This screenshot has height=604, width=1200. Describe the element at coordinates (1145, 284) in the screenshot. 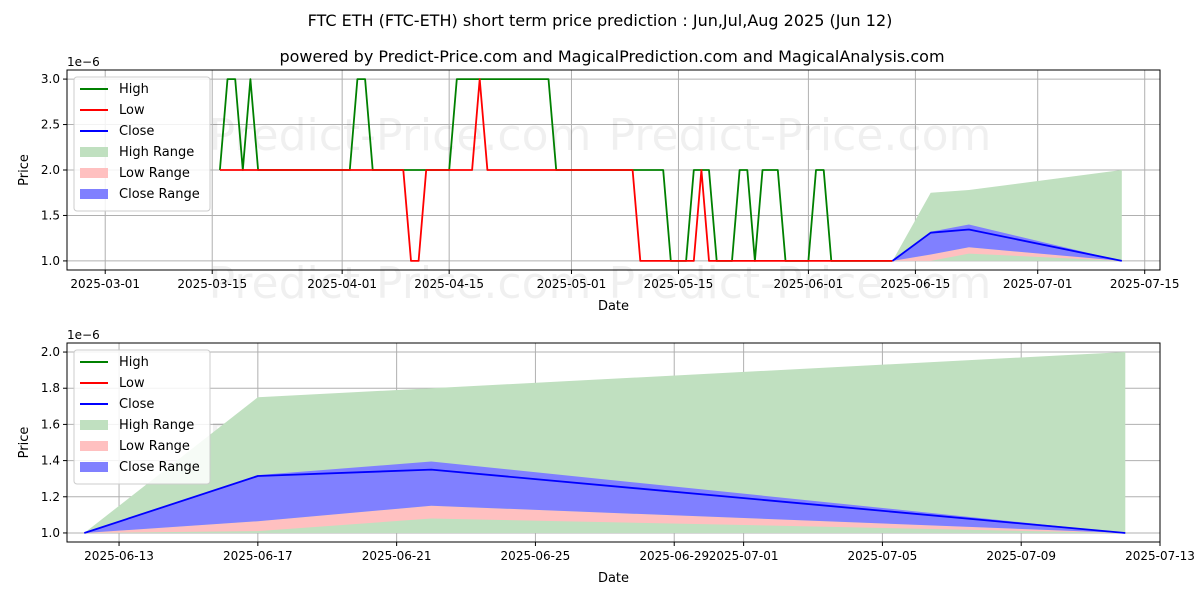

I see `x-tick-label: 2025-07-15` at that location.